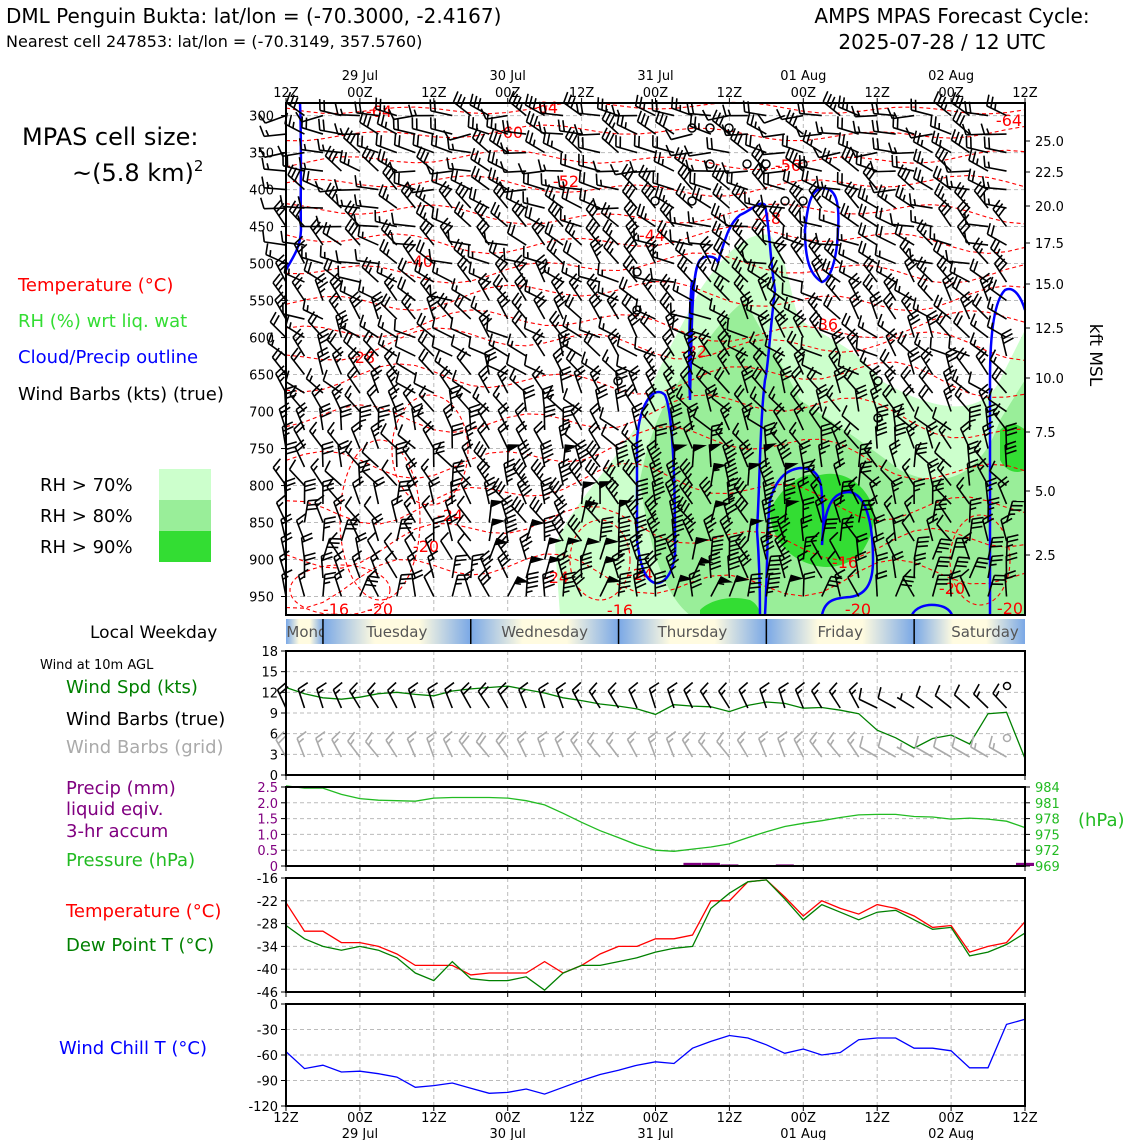  Describe the element at coordinates (582, 93) in the screenshot. I see `time-tick-label: 12Z` at that location.